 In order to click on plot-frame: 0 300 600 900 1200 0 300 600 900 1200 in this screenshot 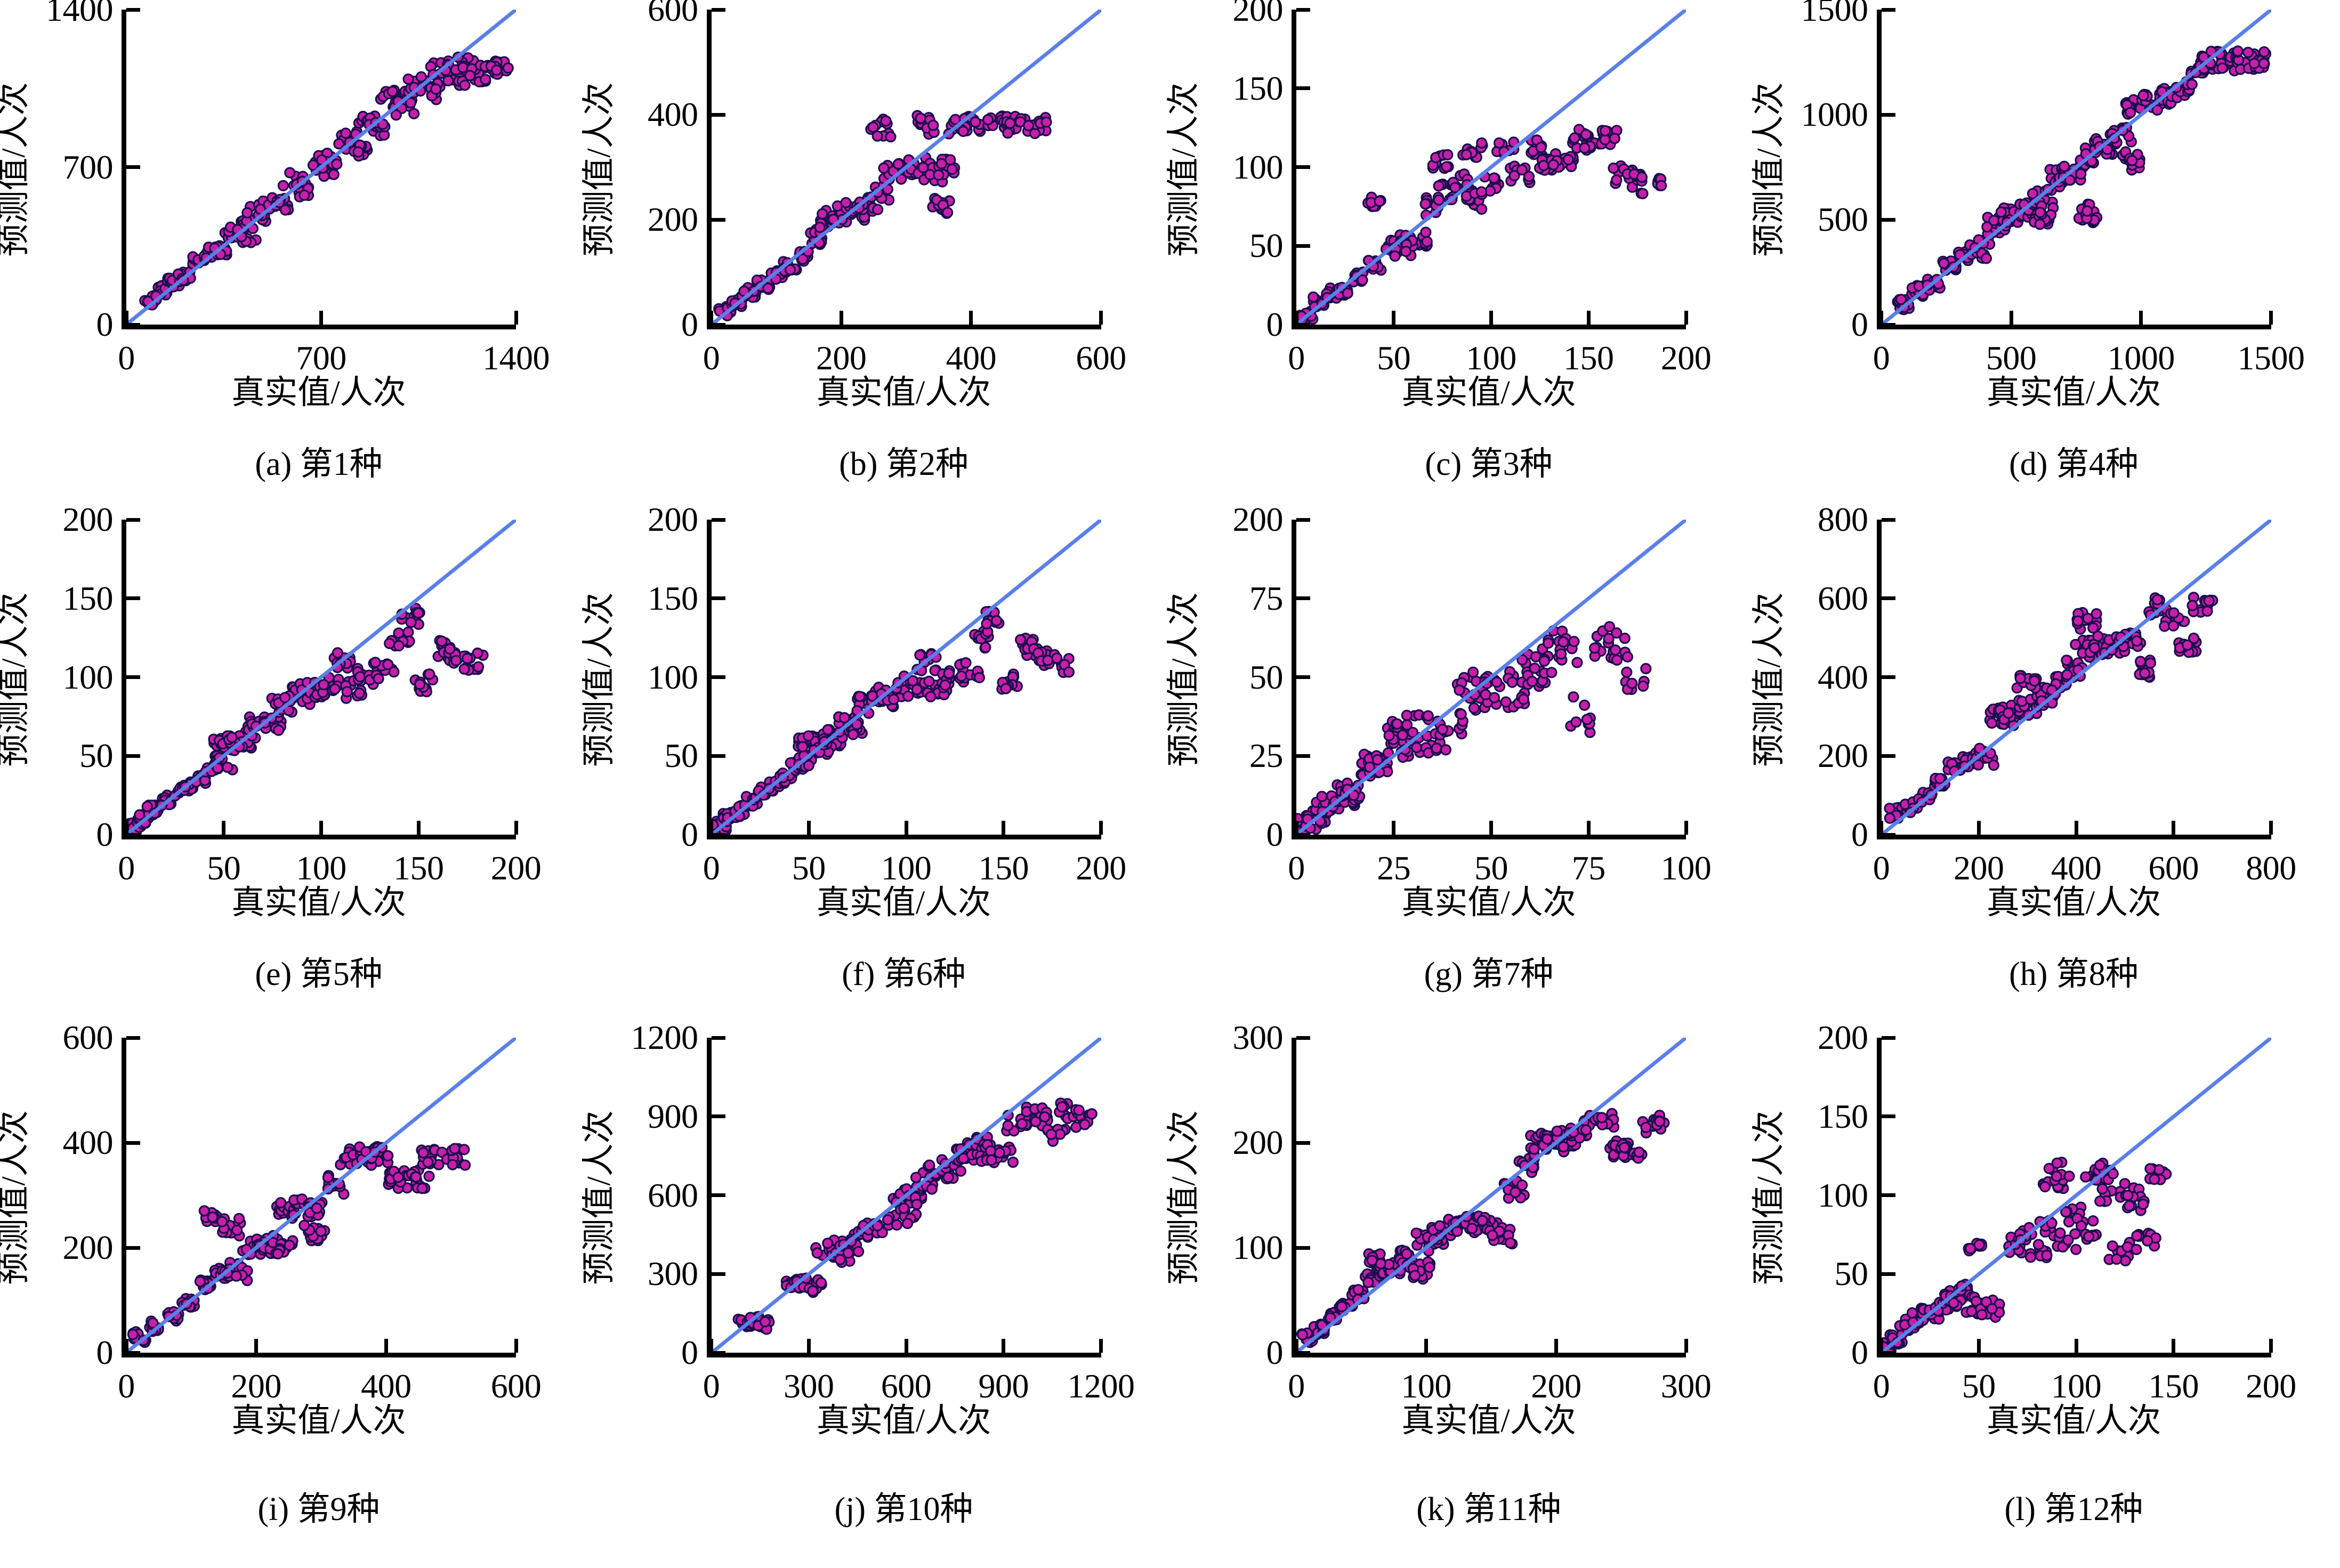, I will do `click(883, 1212)`.